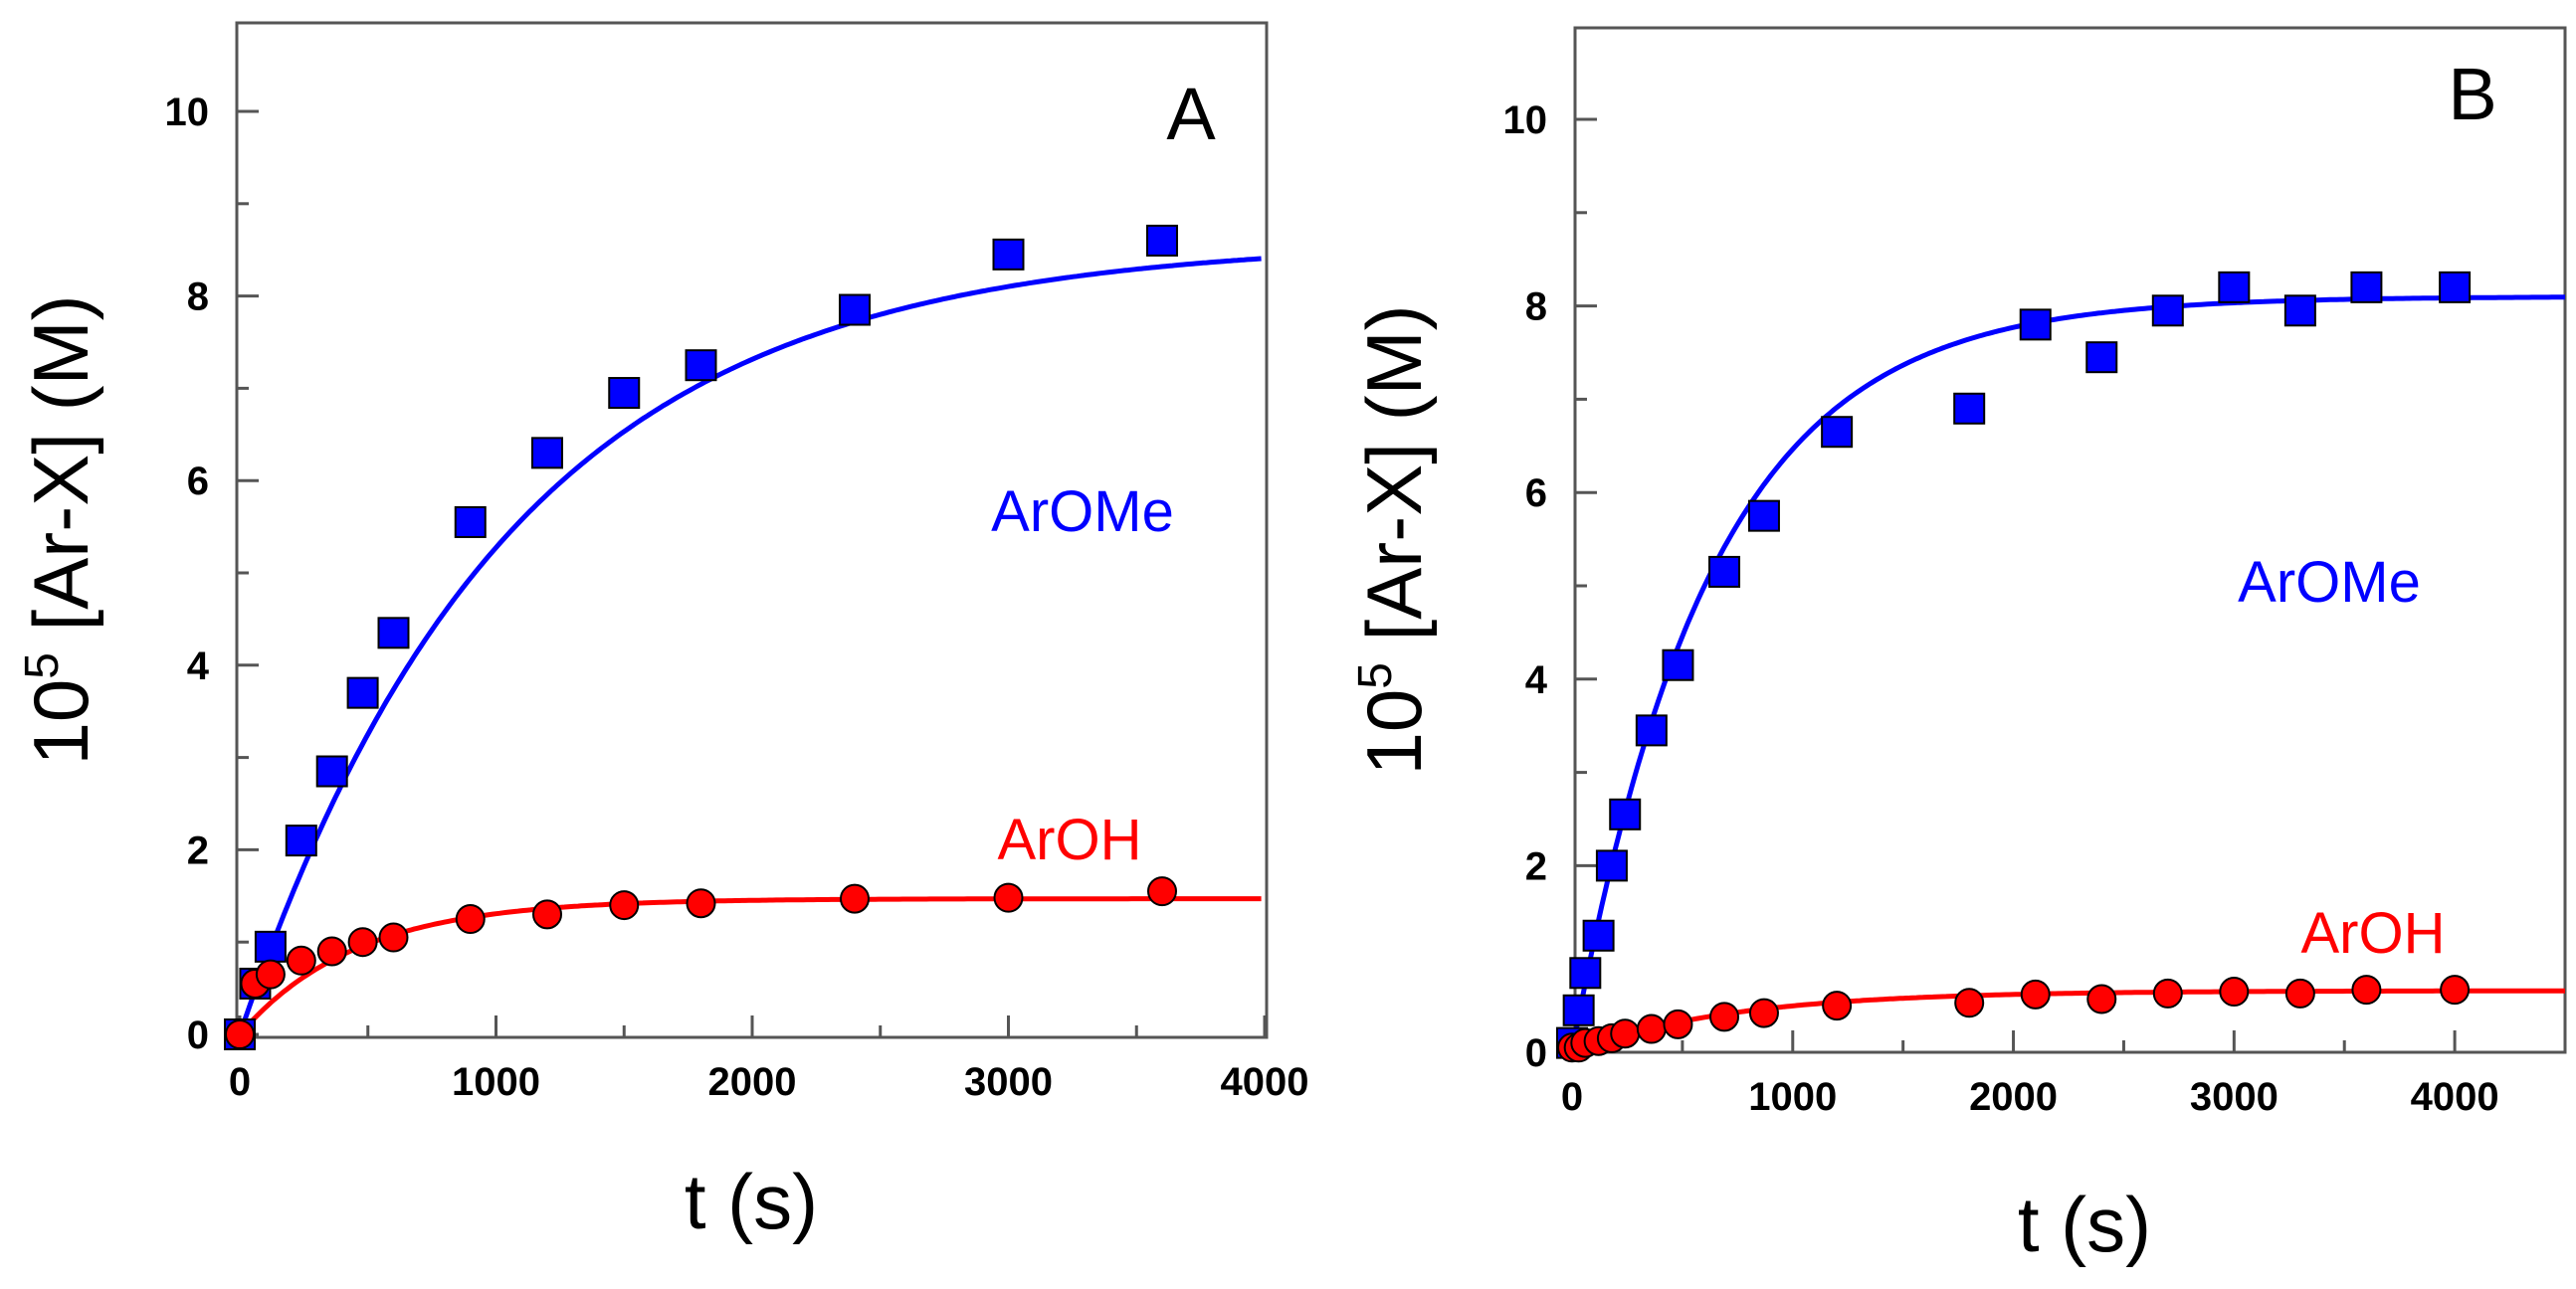 The height and width of the screenshot is (1289, 2576). What do you see at coordinates (2084, 1225) in the screenshot?
I see `x-axis-title-b: t (s)` at bounding box center [2084, 1225].